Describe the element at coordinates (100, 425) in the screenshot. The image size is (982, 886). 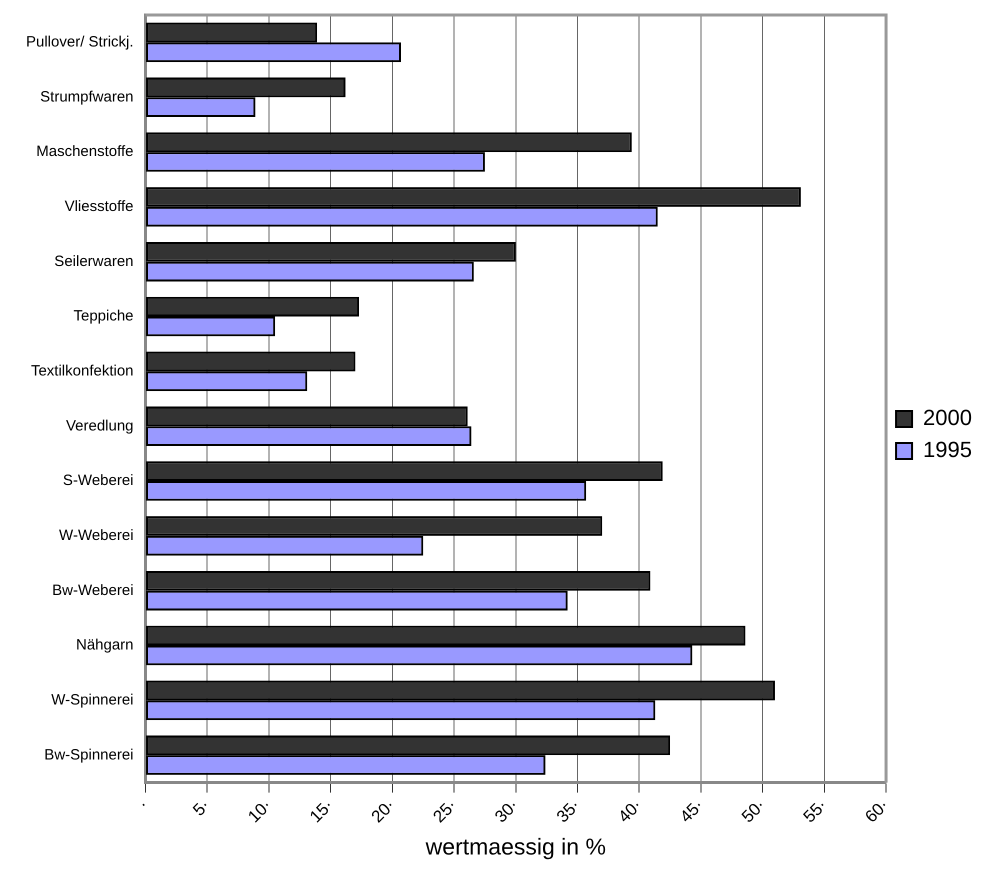
I see `y-tick-label: Veredlung` at that location.